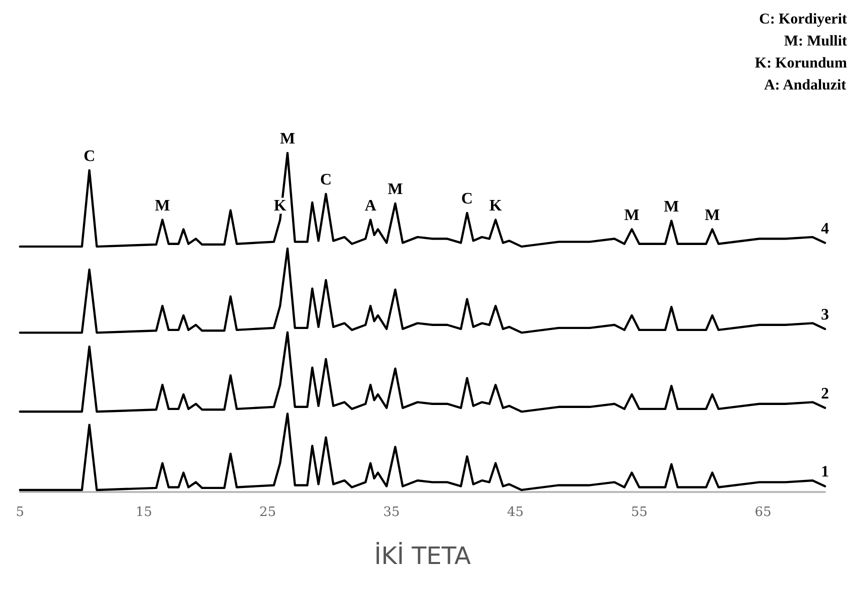 The width and height of the screenshot is (863, 601). I want to click on series-label: 2, so click(825, 393).